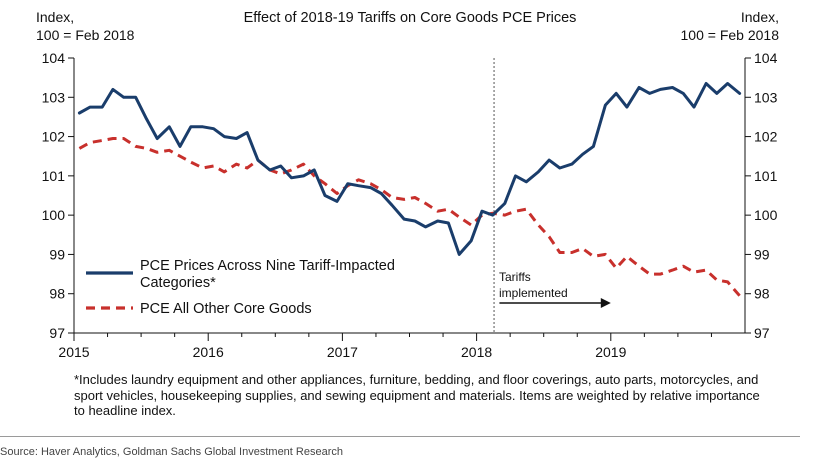 The image size is (819, 469). Describe the element at coordinates (57, 294) in the screenshot. I see `y-tick-label-left: 98` at that location.